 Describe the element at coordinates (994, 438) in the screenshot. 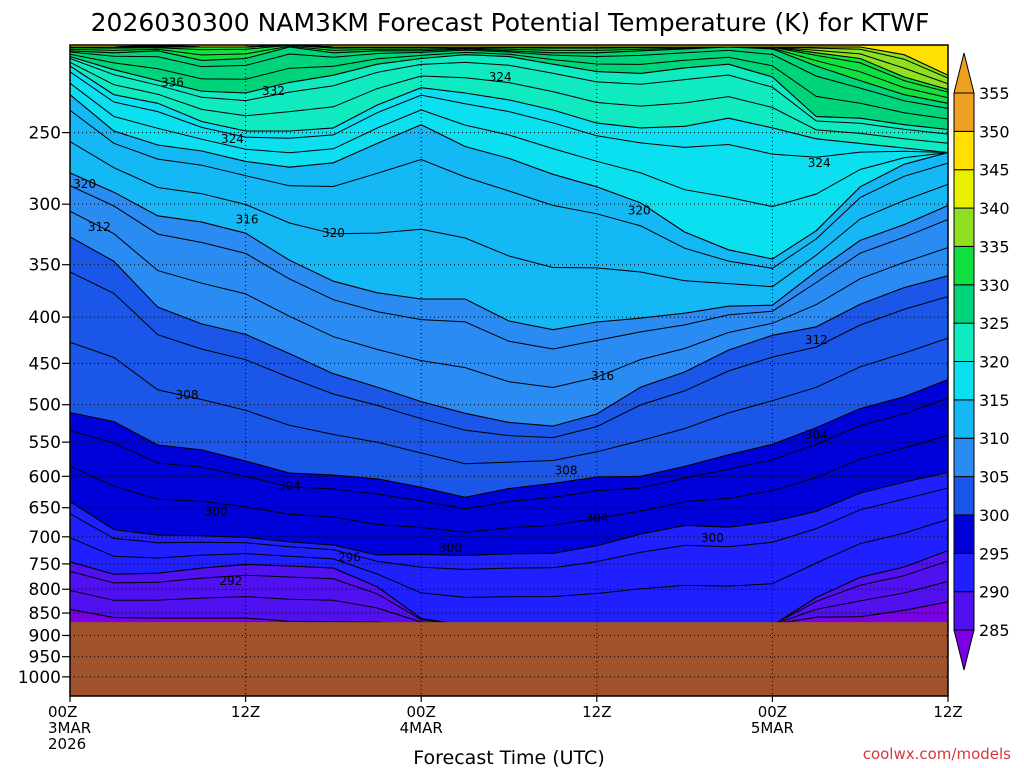

I see `colorbar-label: 310` at that location.